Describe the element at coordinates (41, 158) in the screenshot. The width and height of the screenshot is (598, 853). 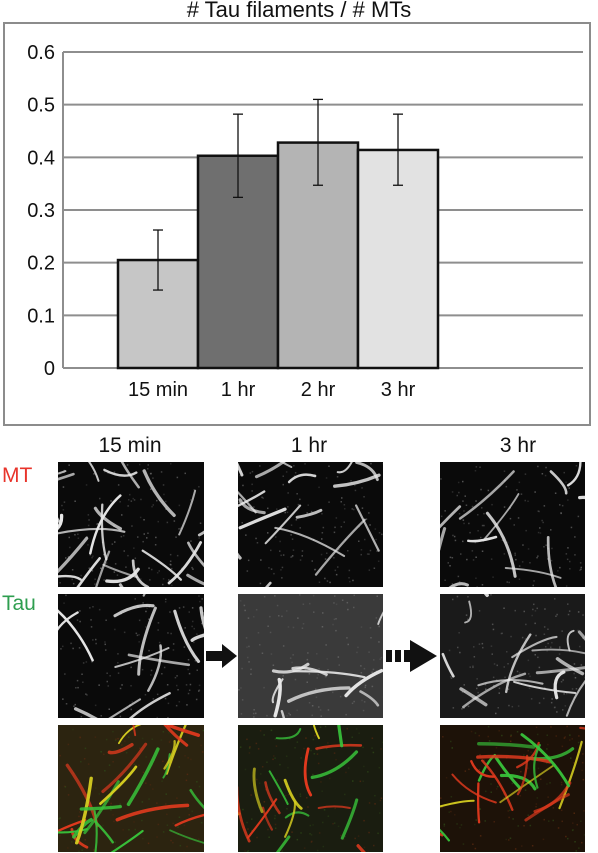
I see `y-tick-label: 0.4` at that location.